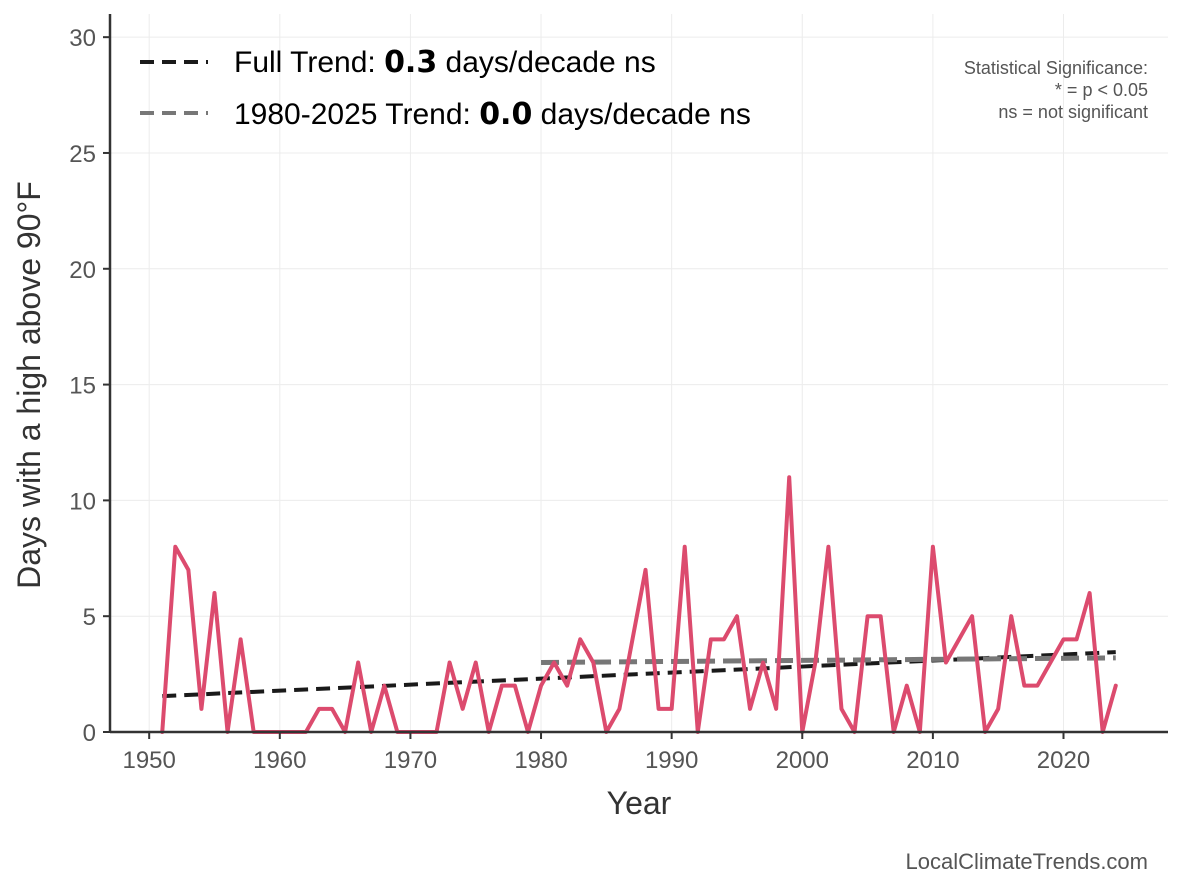 Image resolution: width=1184 pixels, height=889 pixels. What do you see at coordinates (148, 760) in the screenshot?
I see `x-tick-label-1950: 1950` at bounding box center [148, 760].